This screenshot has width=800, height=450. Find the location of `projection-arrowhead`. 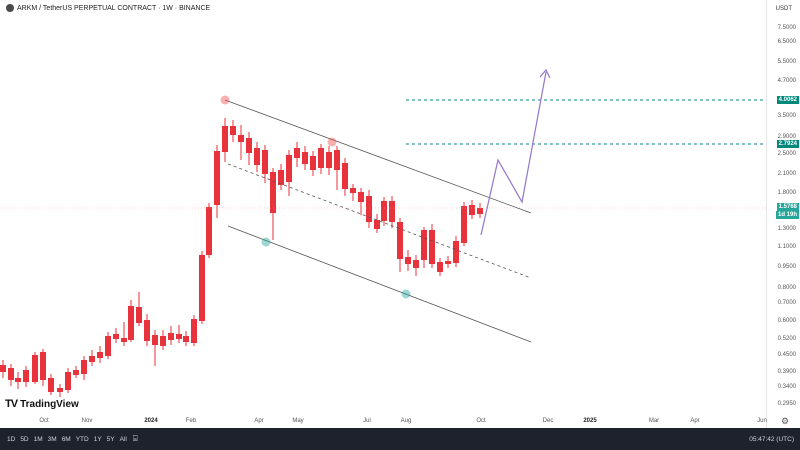

projection-arrowhead is located at coordinates (545, 73).